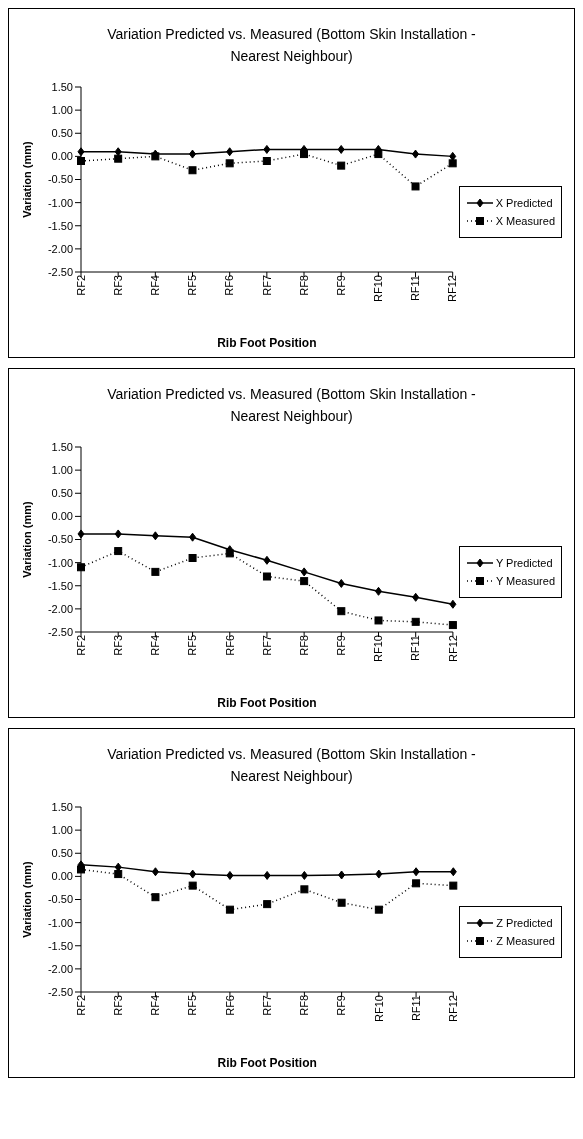  What do you see at coordinates (524, 923) in the screenshot?
I see `legend-label: Z Predicted` at bounding box center [524, 923].